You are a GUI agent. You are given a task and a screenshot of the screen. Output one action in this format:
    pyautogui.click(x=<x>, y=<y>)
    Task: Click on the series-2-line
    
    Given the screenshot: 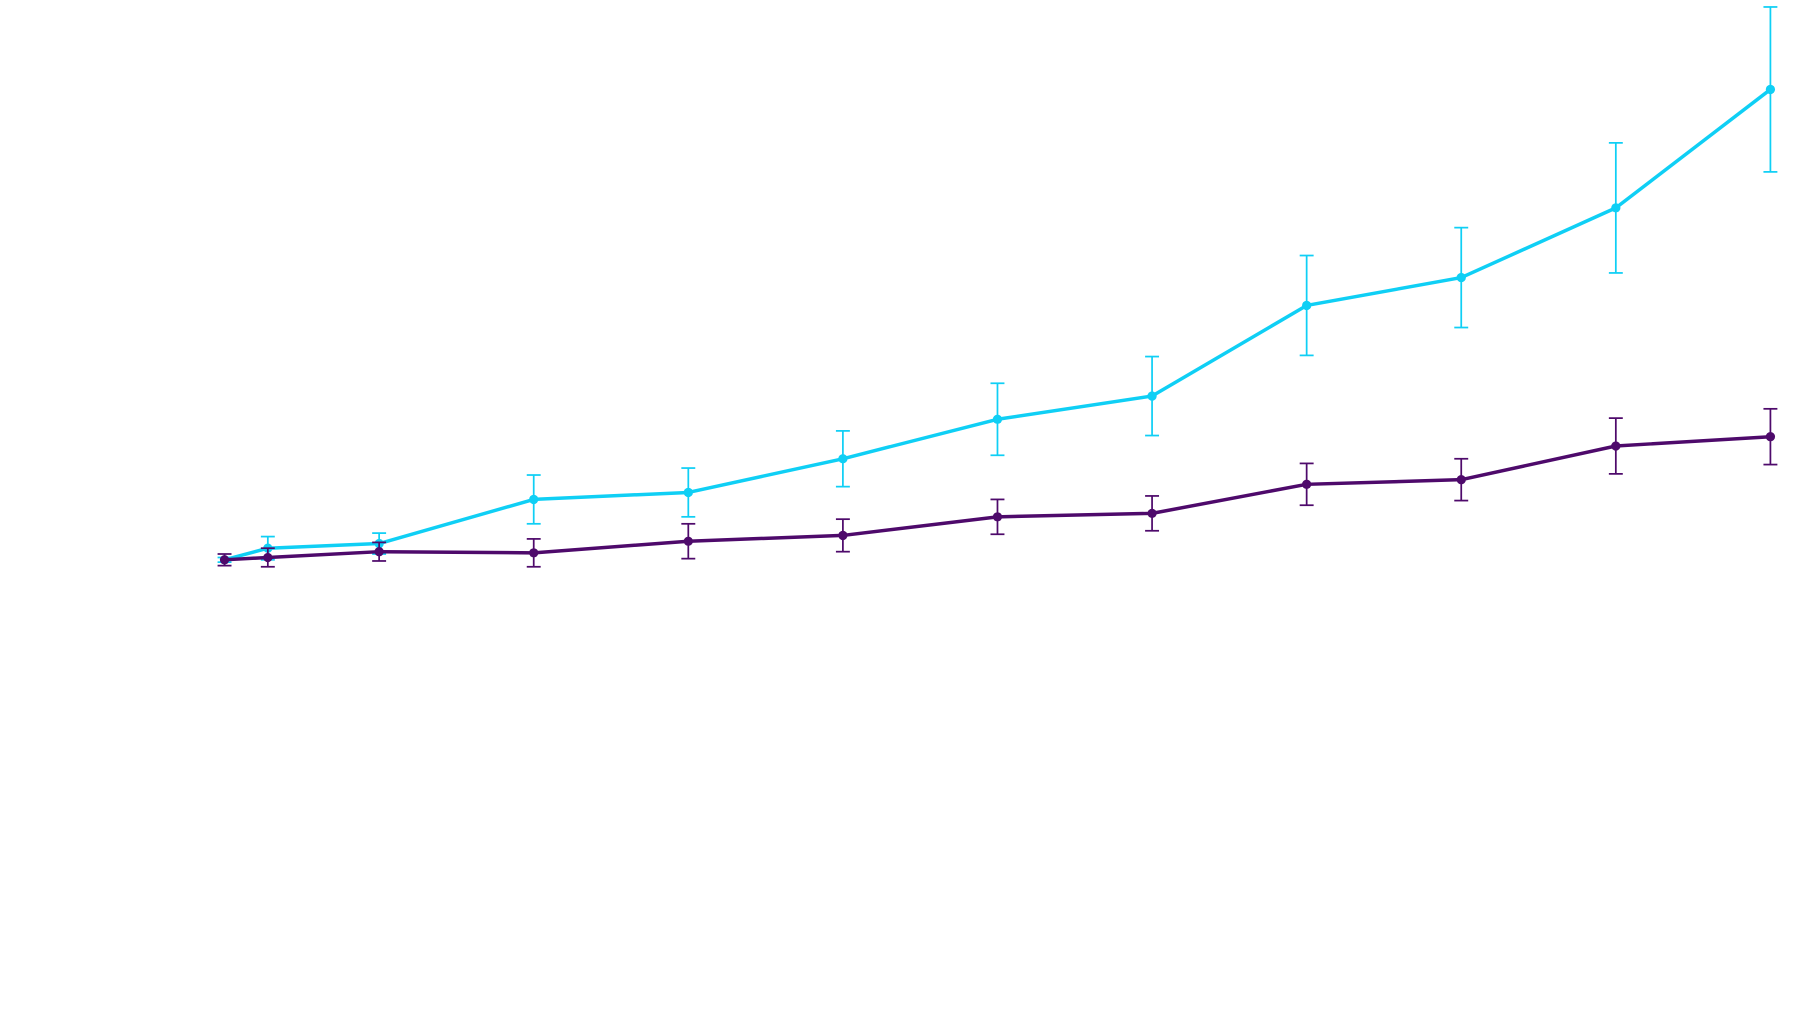 What is the action you would take?
    pyautogui.click(x=997, y=498)
    